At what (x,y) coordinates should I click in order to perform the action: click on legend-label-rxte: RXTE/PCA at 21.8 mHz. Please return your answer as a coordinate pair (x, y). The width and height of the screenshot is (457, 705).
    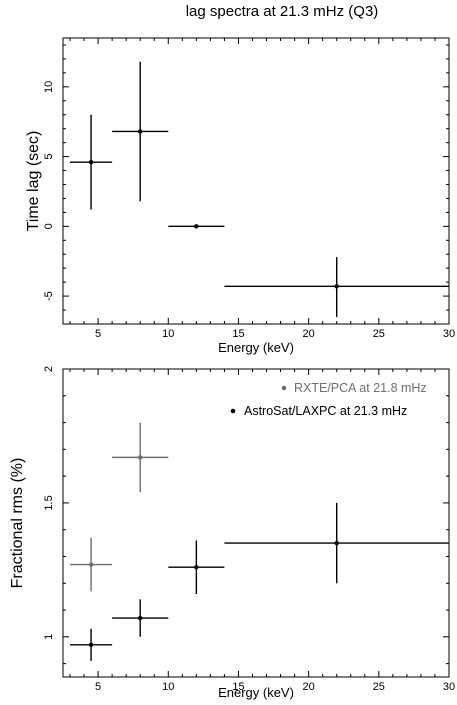
    Looking at the image, I should click on (360, 388).